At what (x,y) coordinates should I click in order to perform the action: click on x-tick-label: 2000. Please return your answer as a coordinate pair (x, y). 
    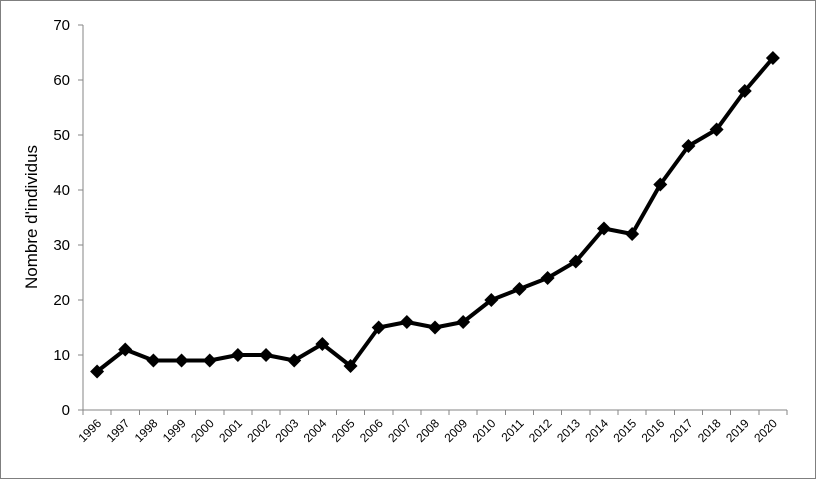
    Looking at the image, I should click on (202, 430).